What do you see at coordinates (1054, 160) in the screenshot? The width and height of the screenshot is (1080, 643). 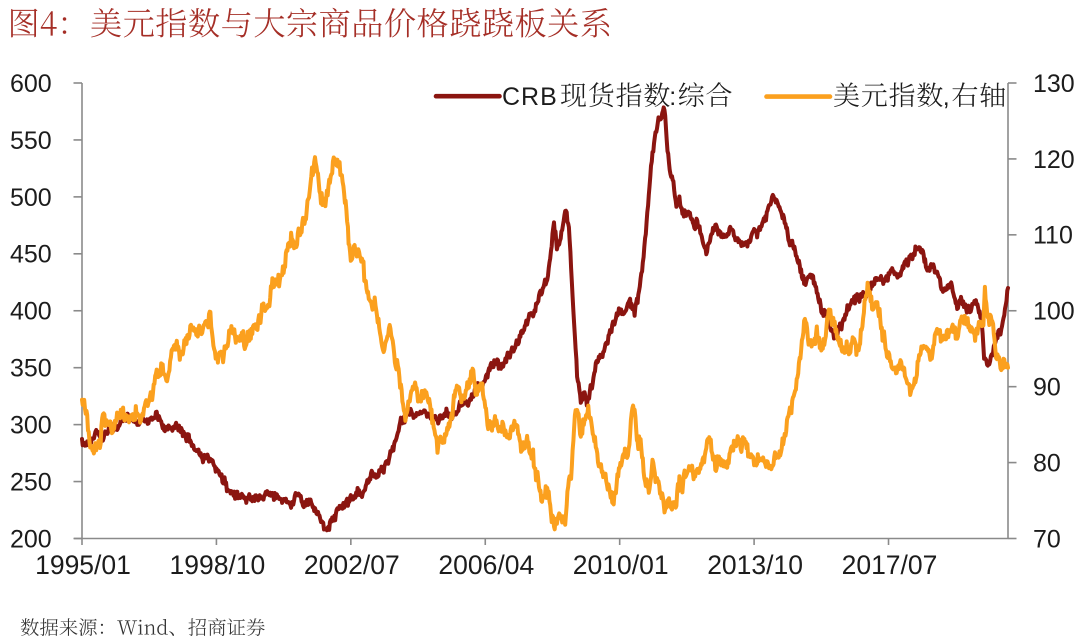 I see `svg-text: 120` at bounding box center [1054, 160].